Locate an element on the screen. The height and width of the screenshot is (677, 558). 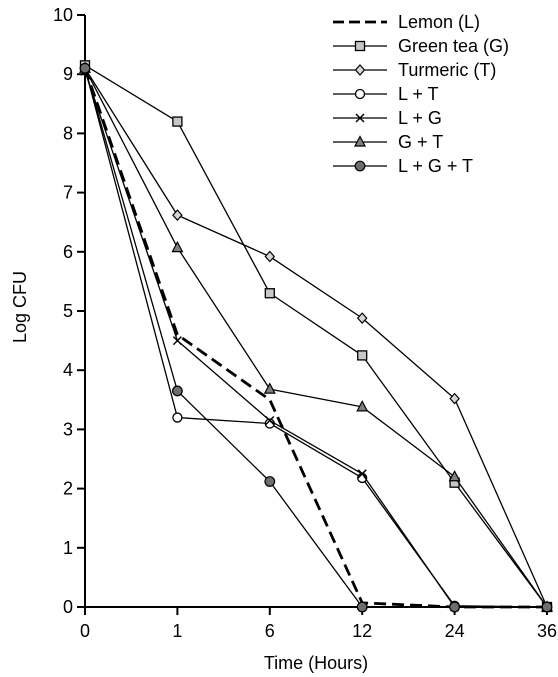
y-tick-label: 3 is located at coordinates (68, 429).